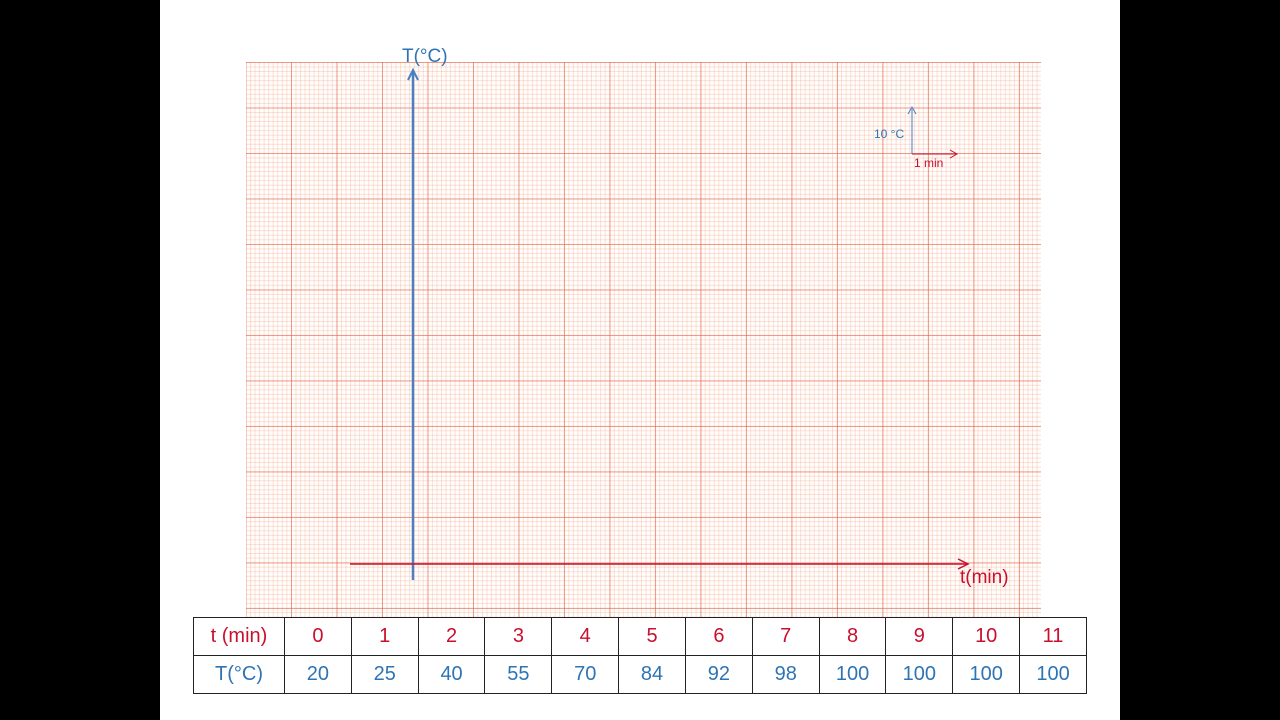 Image resolution: width=1280 pixels, height=720 pixels. What do you see at coordinates (585, 674) in the screenshot?
I see `T-value: 70` at bounding box center [585, 674].